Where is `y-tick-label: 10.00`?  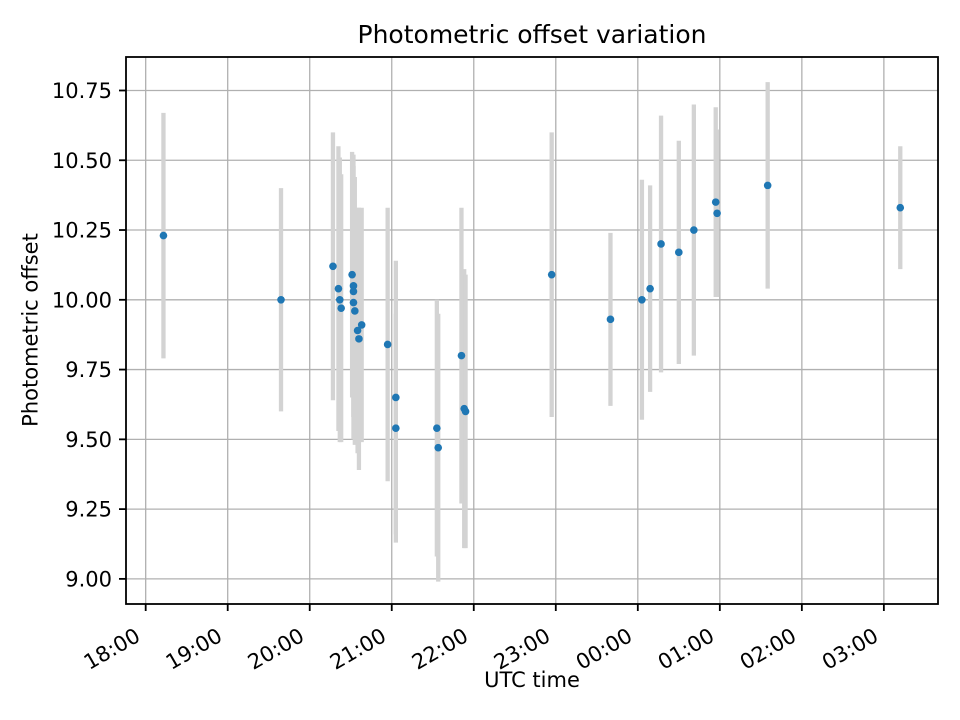 y-tick-label: 10.00 is located at coordinates (82, 300).